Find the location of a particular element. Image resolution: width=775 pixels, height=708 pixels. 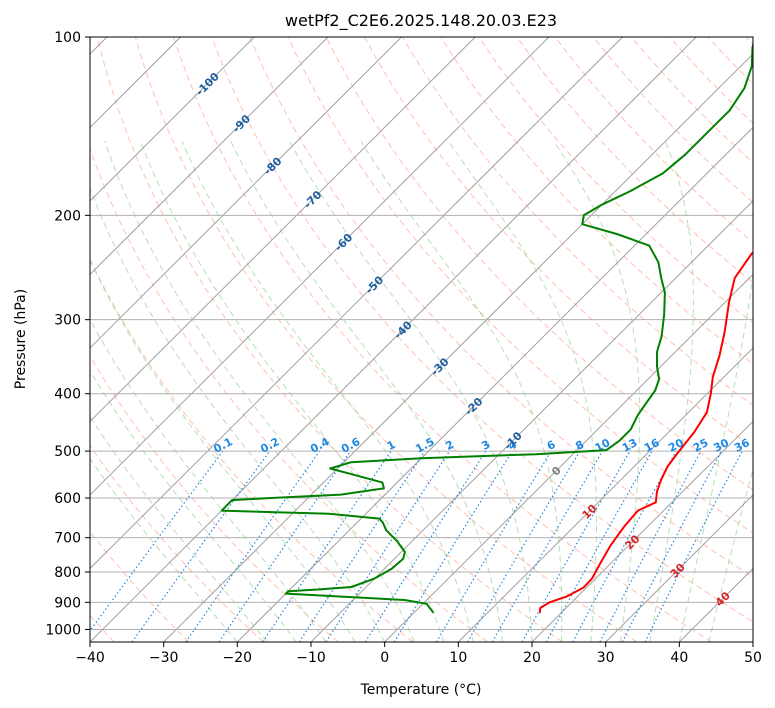

y-tick-label: 100 is located at coordinates (67, 38).